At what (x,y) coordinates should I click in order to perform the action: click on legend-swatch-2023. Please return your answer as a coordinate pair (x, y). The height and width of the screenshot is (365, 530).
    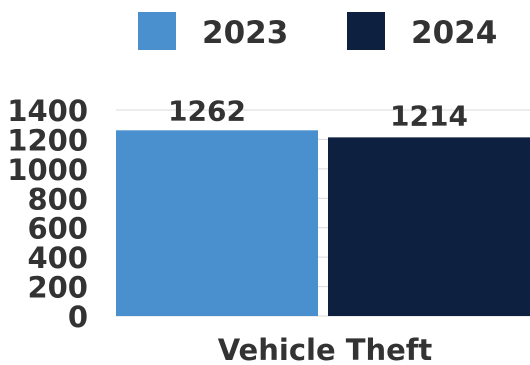
    Looking at the image, I should click on (157, 31).